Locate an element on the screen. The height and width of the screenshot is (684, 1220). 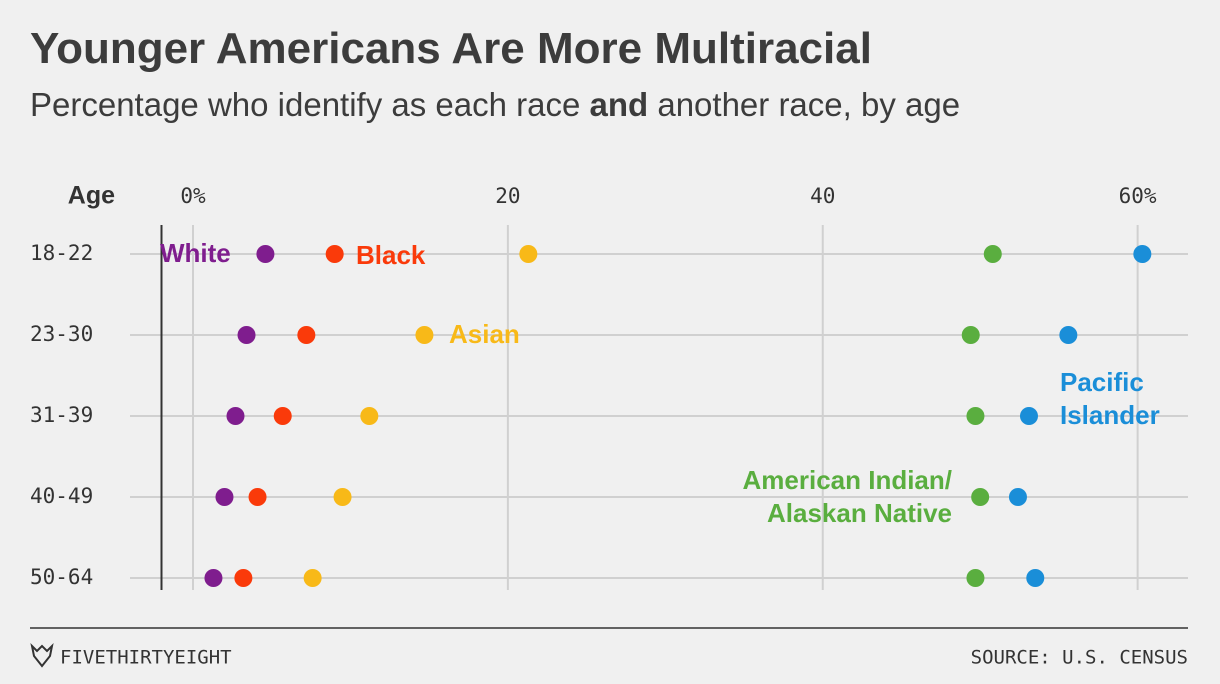
chart-title: Younger Americans Are More Multiracial is located at coordinates (451, 48).